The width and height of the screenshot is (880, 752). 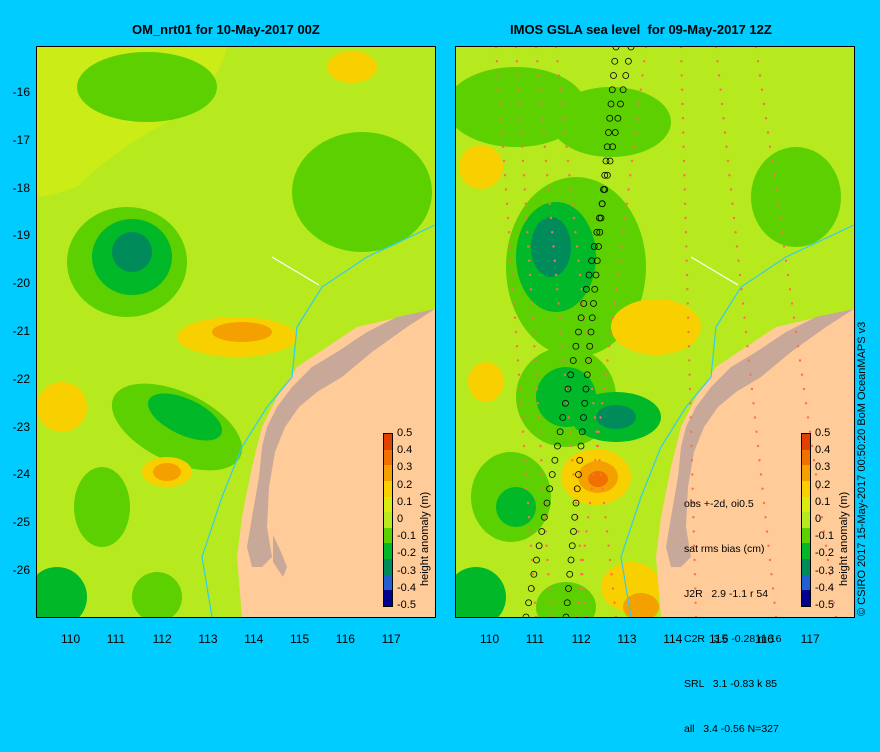 I want to click on colorbar-tick-label: 0.1, so click(x=823, y=501).